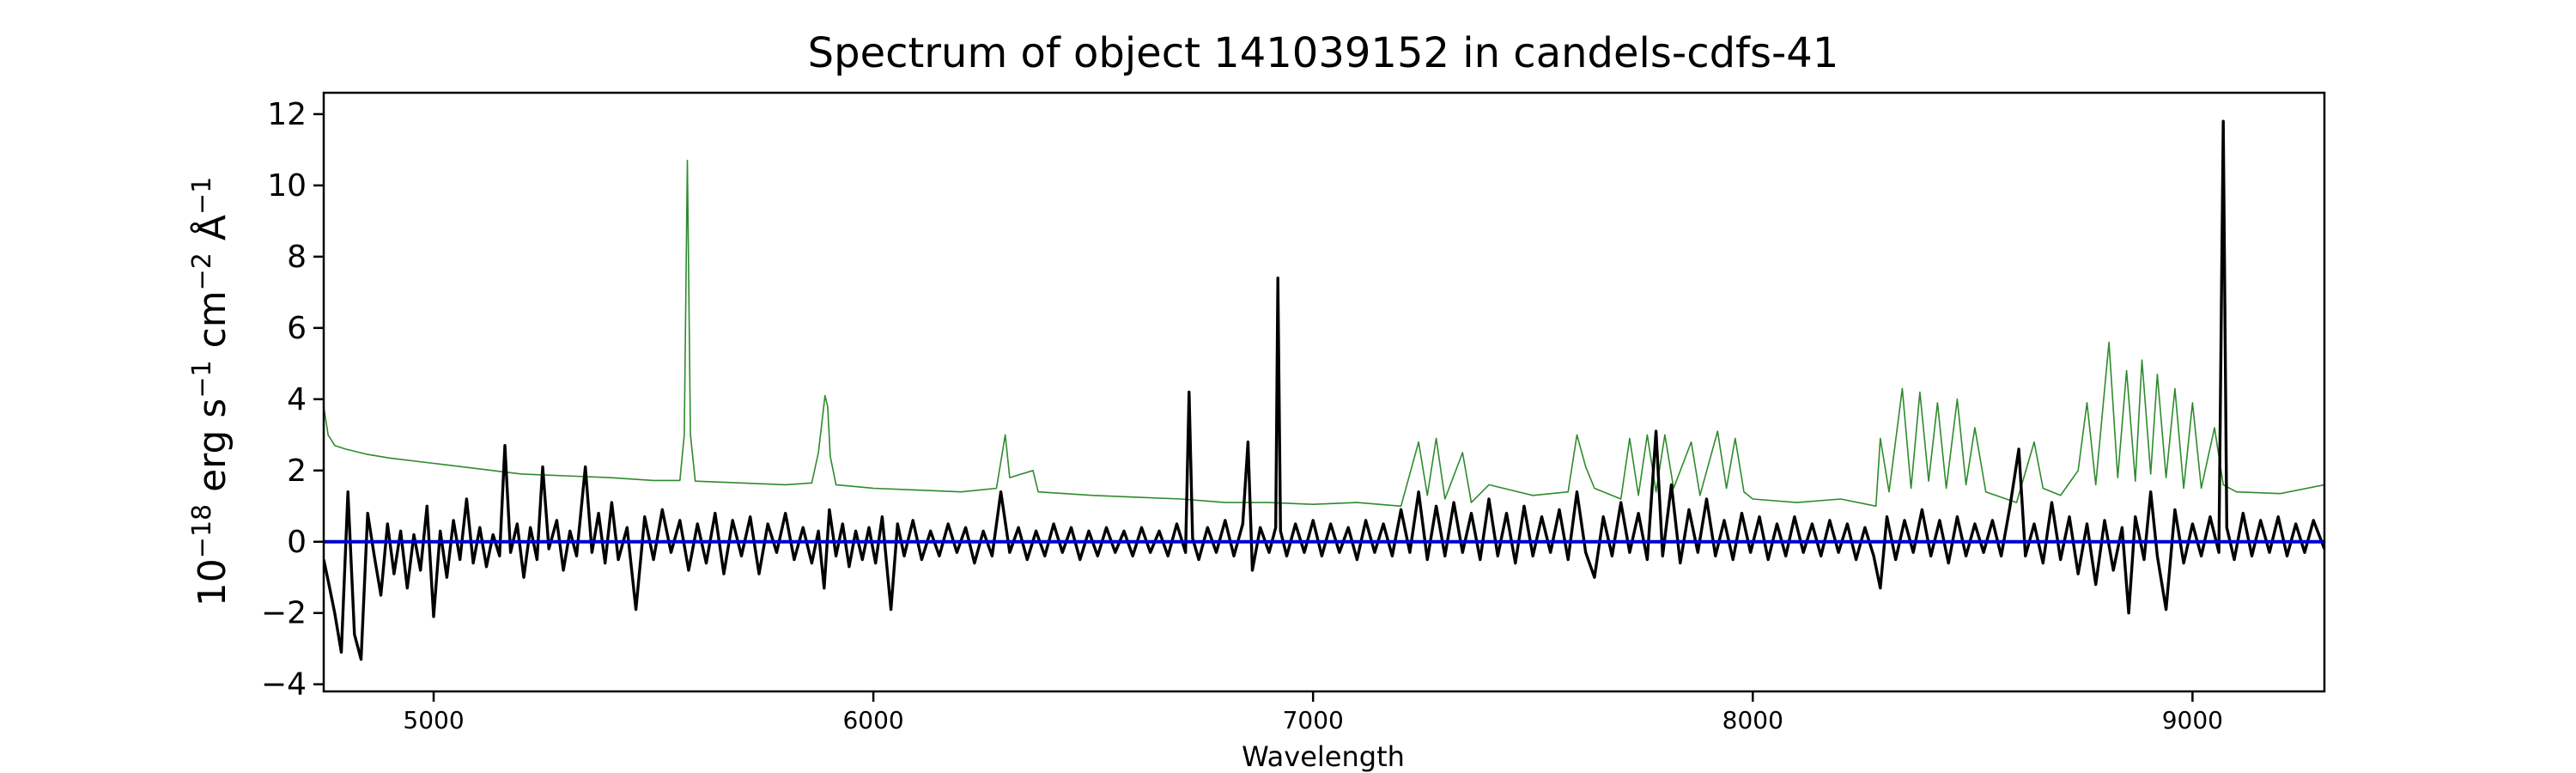 This screenshot has width=2576, height=773. I want to click on y-label-unit-1: erg s, so click(213, 451).